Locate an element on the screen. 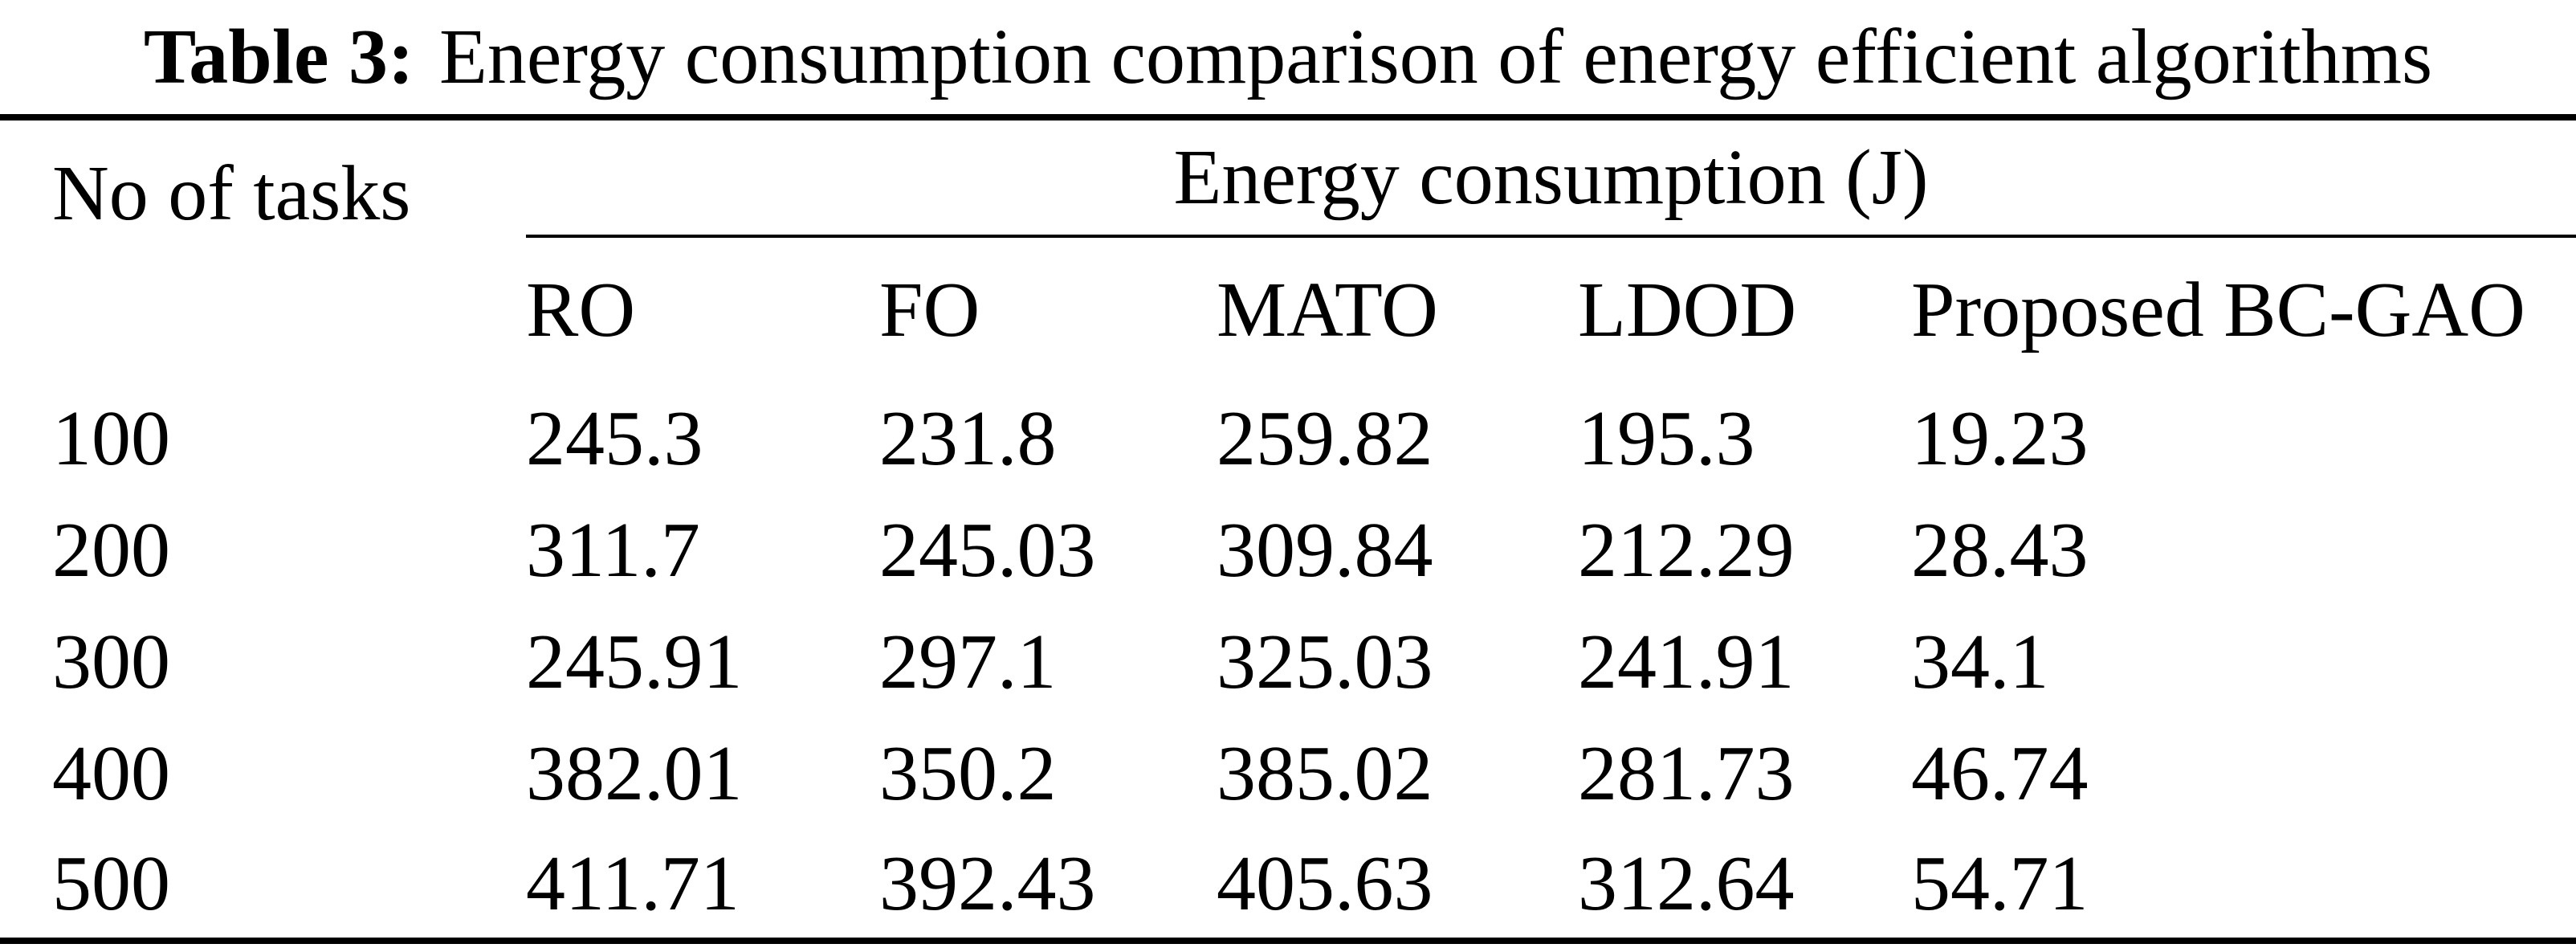 The image size is (2576, 952). header-group-row: No of tasks Energy consumption (J) is located at coordinates (1288, 178).